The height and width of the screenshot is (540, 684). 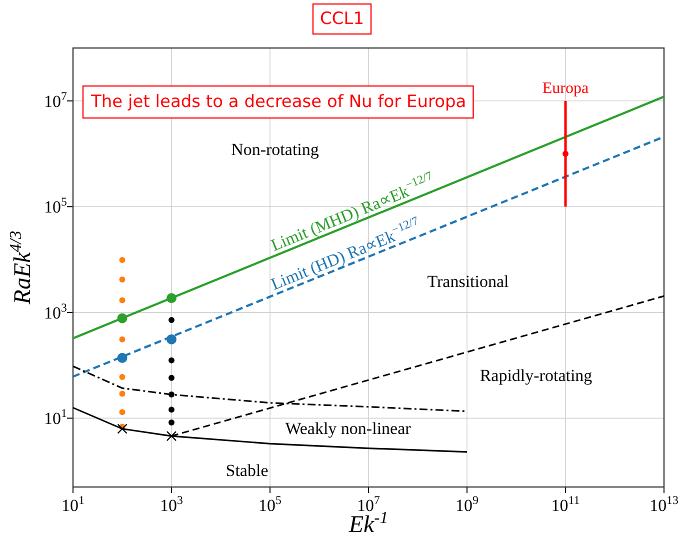 What do you see at coordinates (342, 19) in the screenshot?
I see `chart-title: CCL1` at bounding box center [342, 19].